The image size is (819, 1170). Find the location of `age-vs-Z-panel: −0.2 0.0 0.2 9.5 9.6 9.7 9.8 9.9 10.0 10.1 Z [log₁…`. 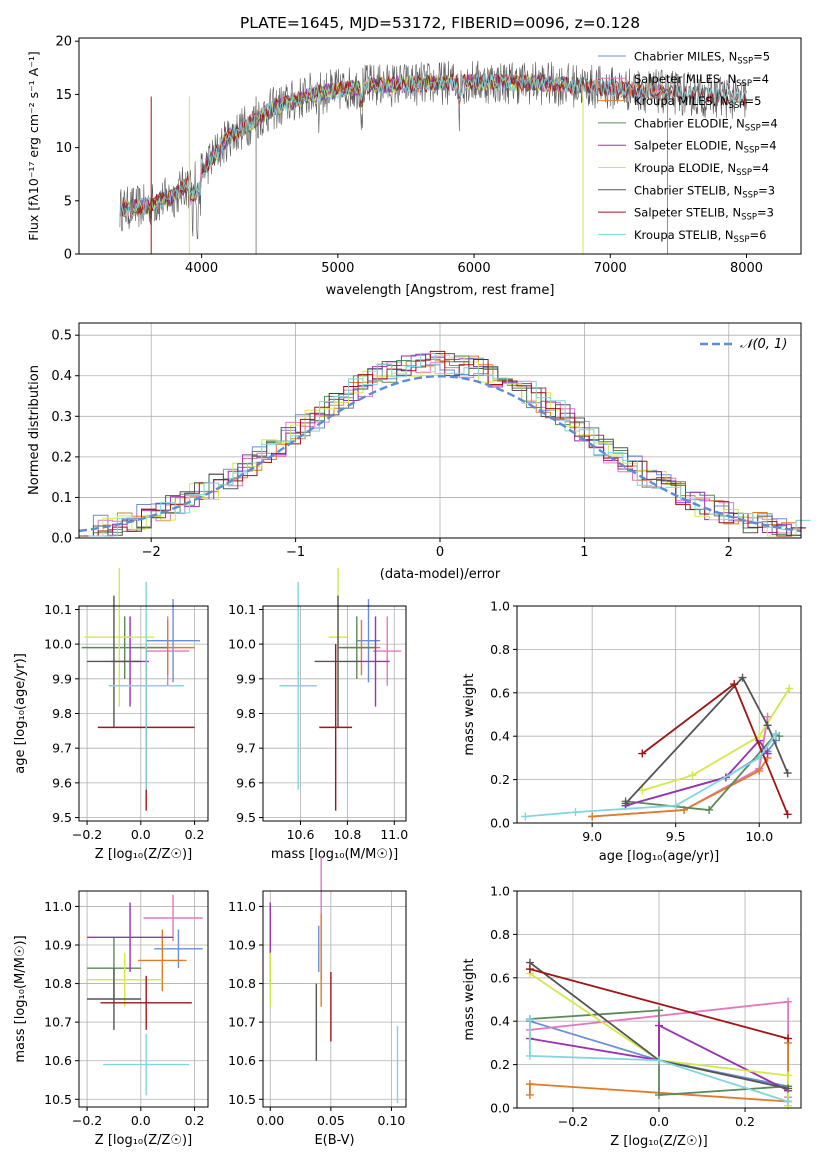

age-vs-Z-panel: −0.2 0.0 0.2 9.5 9.6 9.7 9.8 9.9 10.0 10.1 Z [log₁… is located at coordinates (111, 714).